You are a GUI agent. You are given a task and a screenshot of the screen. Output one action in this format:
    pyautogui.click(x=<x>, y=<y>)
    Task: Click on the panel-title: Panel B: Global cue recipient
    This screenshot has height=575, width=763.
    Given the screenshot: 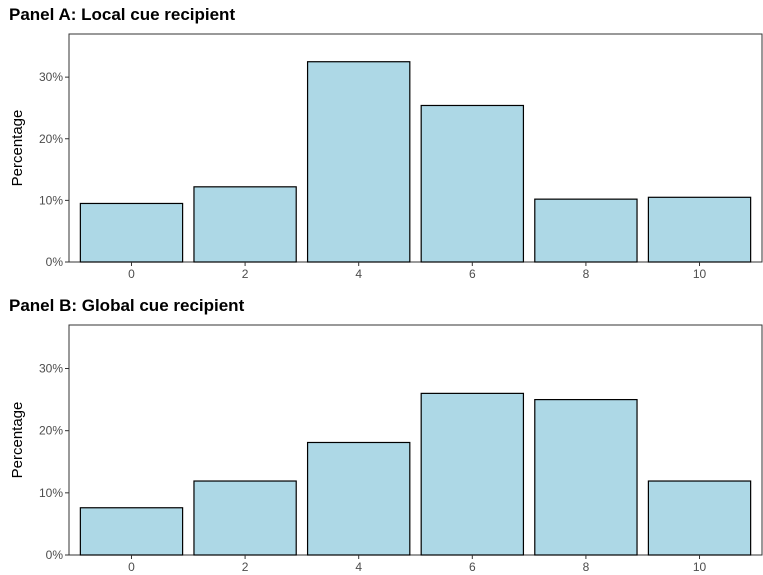 What is the action you would take?
    pyautogui.click(x=127, y=305)
    